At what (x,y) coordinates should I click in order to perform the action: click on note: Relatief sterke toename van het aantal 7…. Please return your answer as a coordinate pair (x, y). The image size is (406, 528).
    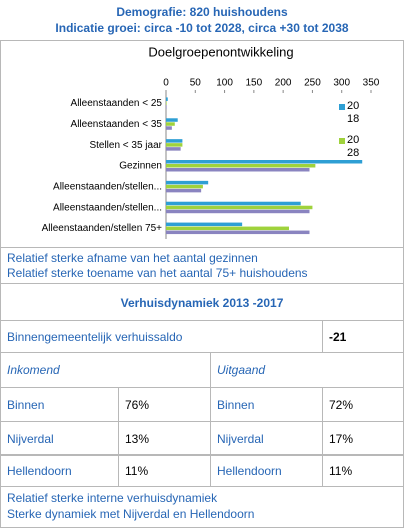
    Looking at the image, I should click on (157, 273).